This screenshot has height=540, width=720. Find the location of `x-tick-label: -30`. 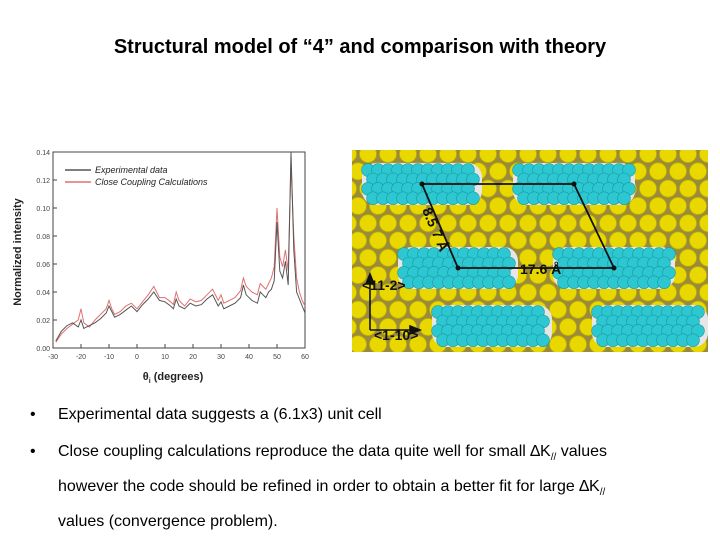

x-tick-label: -30 is located at coordinates (53, 357).